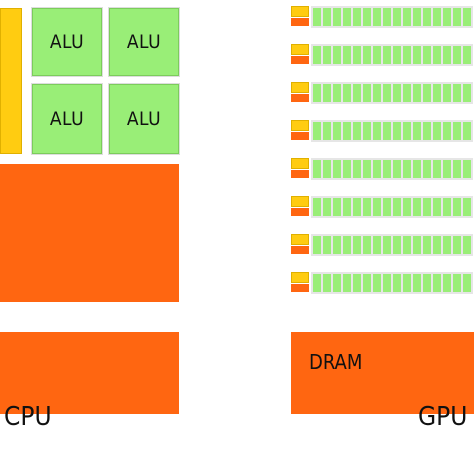 The image size is (474, 474). Describe the element at coordinates (382, 373) in the screenshot. I see `gpu-dram-block: DRAM` at that location.